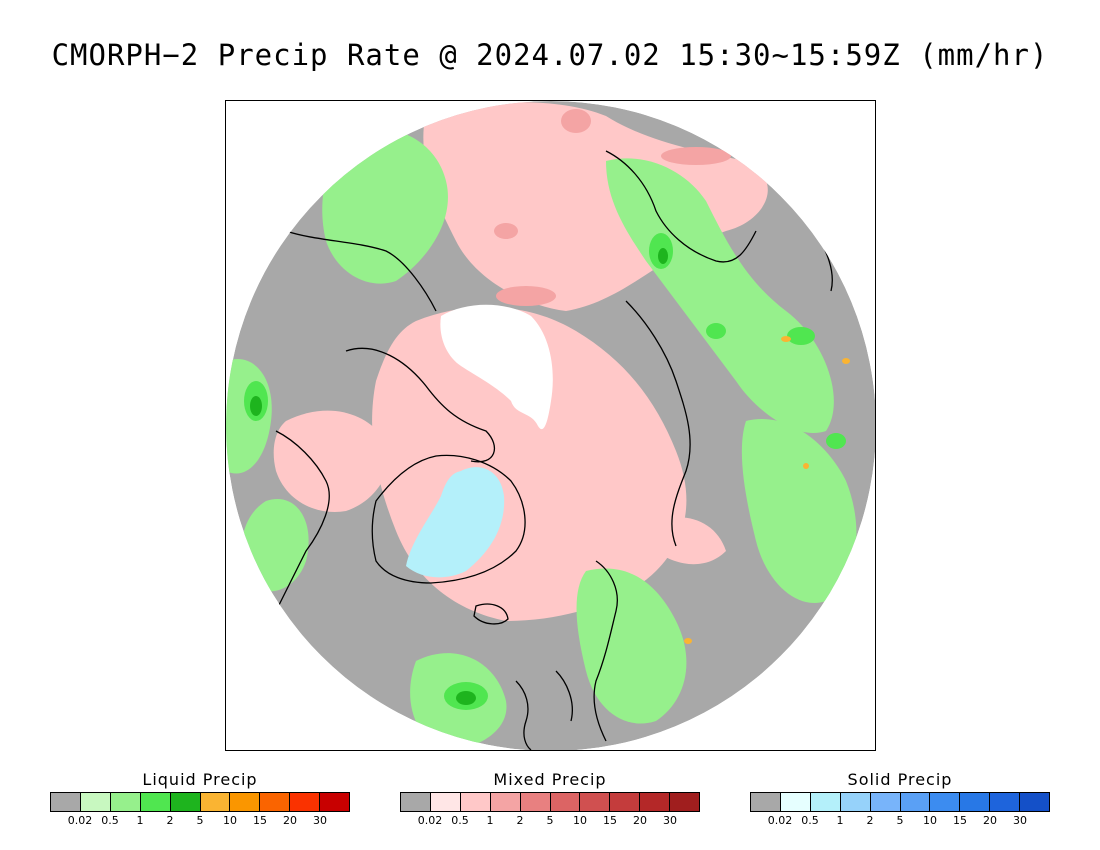  I want to click on liquid-precip-intense, so click(767, 490).